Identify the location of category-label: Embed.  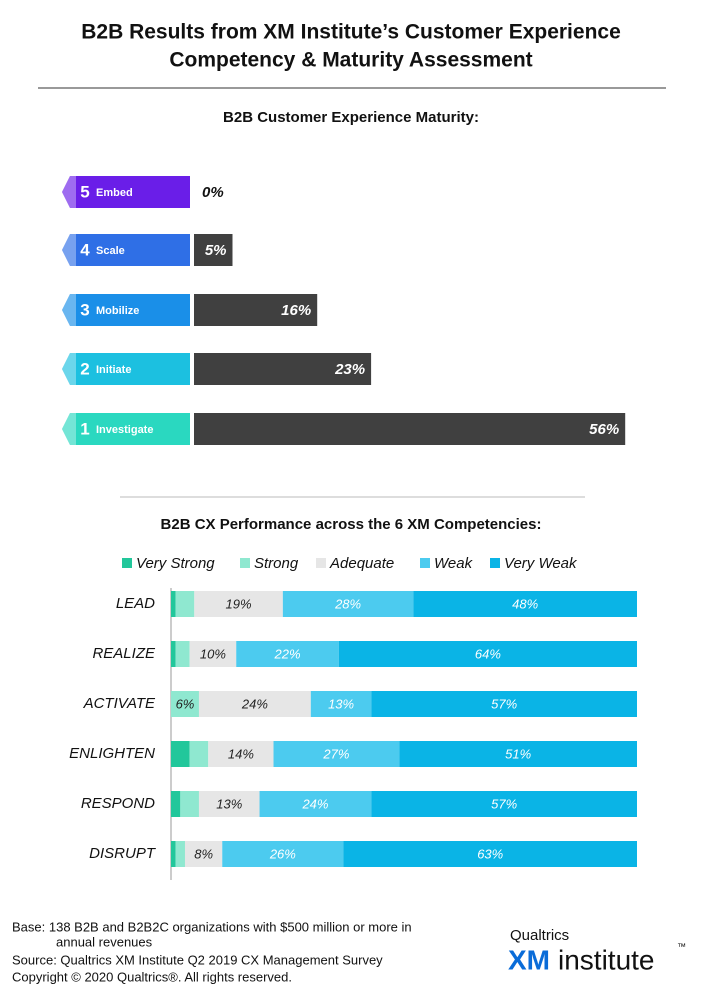
(114, 193).